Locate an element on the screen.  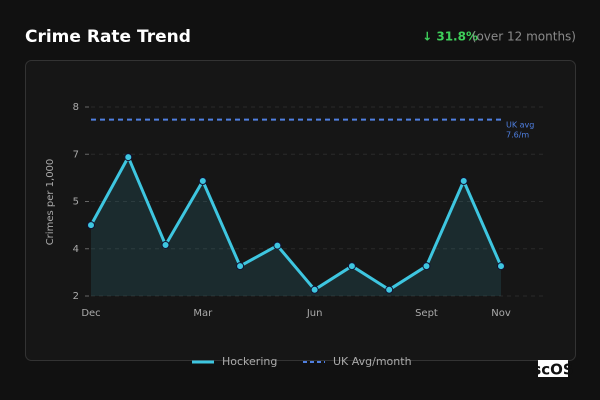
x-tick-label: Nov is located at coordinates (501, 313).